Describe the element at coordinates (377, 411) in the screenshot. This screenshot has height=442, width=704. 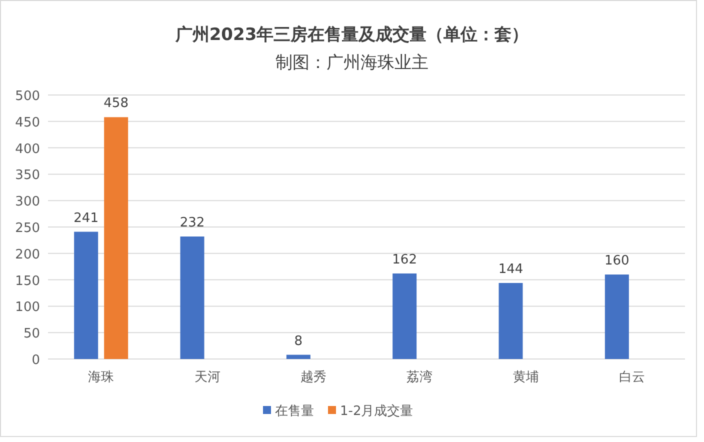
I see `legend-label: 1-2月成交量` at that location.